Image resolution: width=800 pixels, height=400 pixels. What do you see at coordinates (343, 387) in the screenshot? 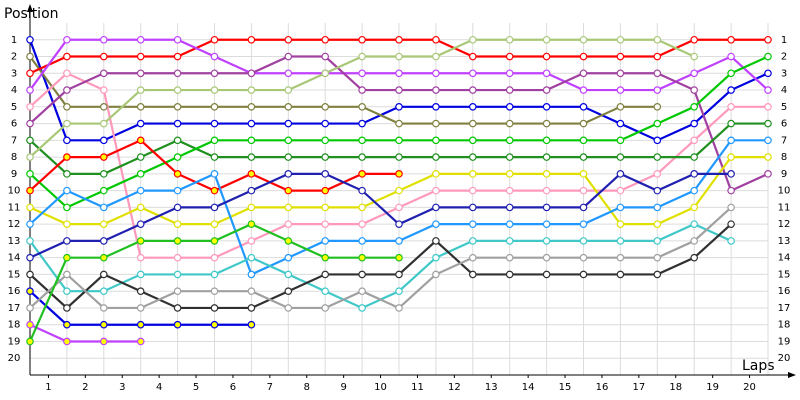
I see `x-tick-label: 9` at bounding box center [343, 387].